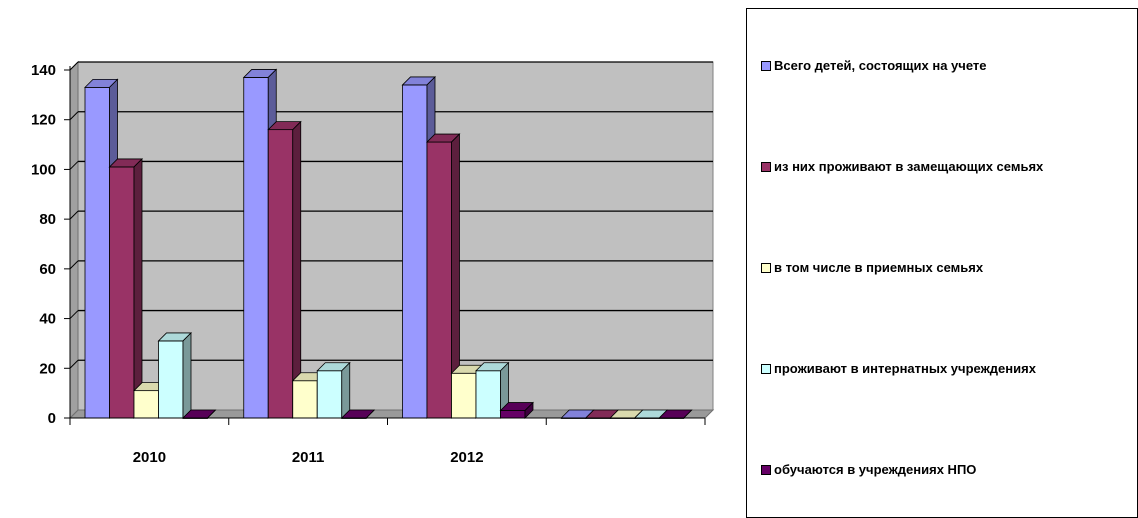 The width and height of the screenshot is (1138, 518). What do you see at coordinates (43, 169) in the screenshot?
I see `y-tick-label: 100` at bounding box center [43, 169].